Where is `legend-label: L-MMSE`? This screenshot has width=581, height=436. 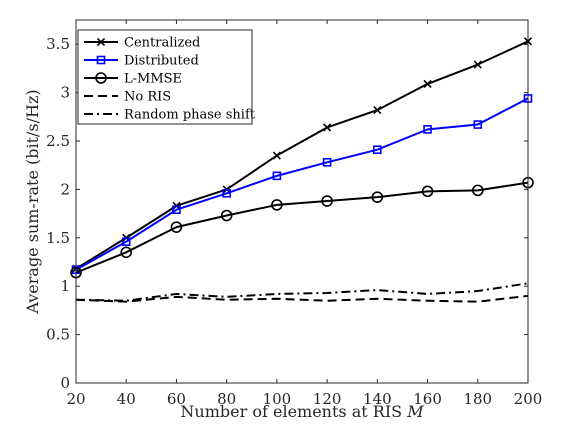 legend-label: L-MMSE is located at coordinates (153, 79).